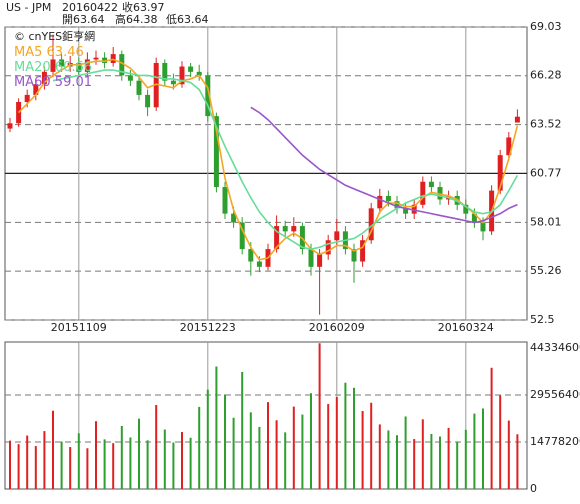 This screenshot has width=580, height=504. Describe the element at coordinates (54, 36) in the screenshot. I see `source: © cnYES鉅亨網` at that location.